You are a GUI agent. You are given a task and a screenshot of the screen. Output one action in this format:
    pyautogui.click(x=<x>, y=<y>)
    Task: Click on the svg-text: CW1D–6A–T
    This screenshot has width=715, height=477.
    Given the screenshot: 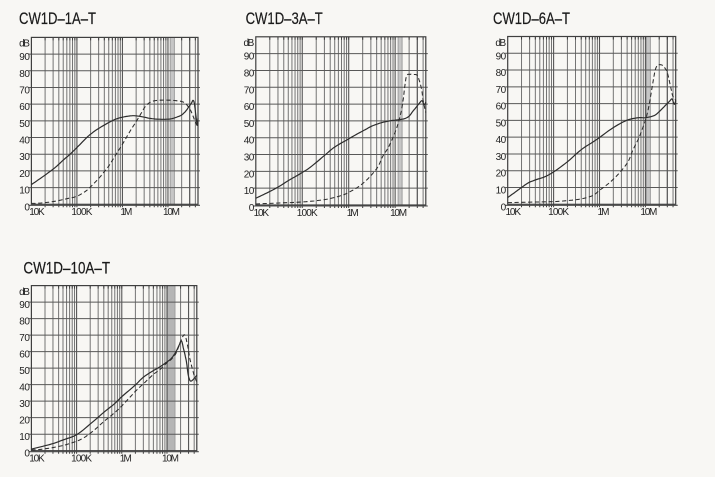 What is the action you would take?
    pyautogui.click(x=531, y=18)
    